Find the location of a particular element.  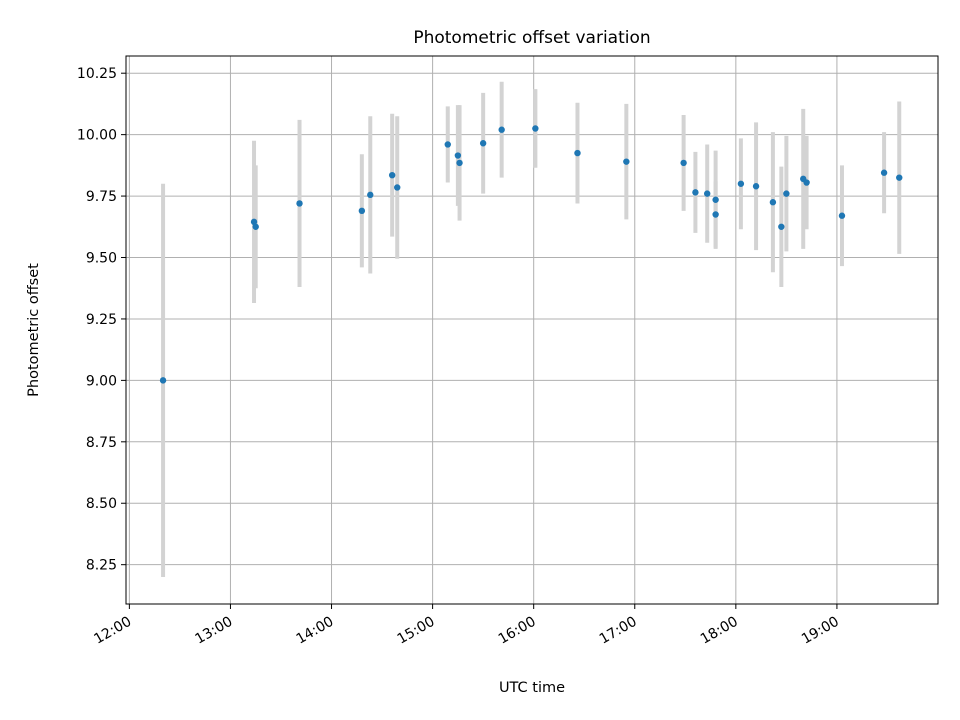

x-tick-label: 12:00 is located at coordinates (112, 631).